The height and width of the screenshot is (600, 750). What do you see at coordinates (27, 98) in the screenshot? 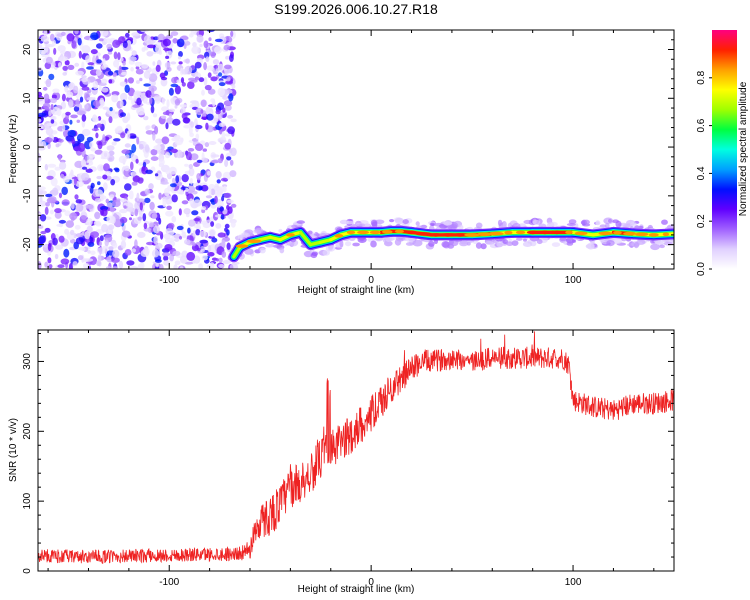
I see `spectrogram-y-tick-label: 10` at bounding box center [27, 98].